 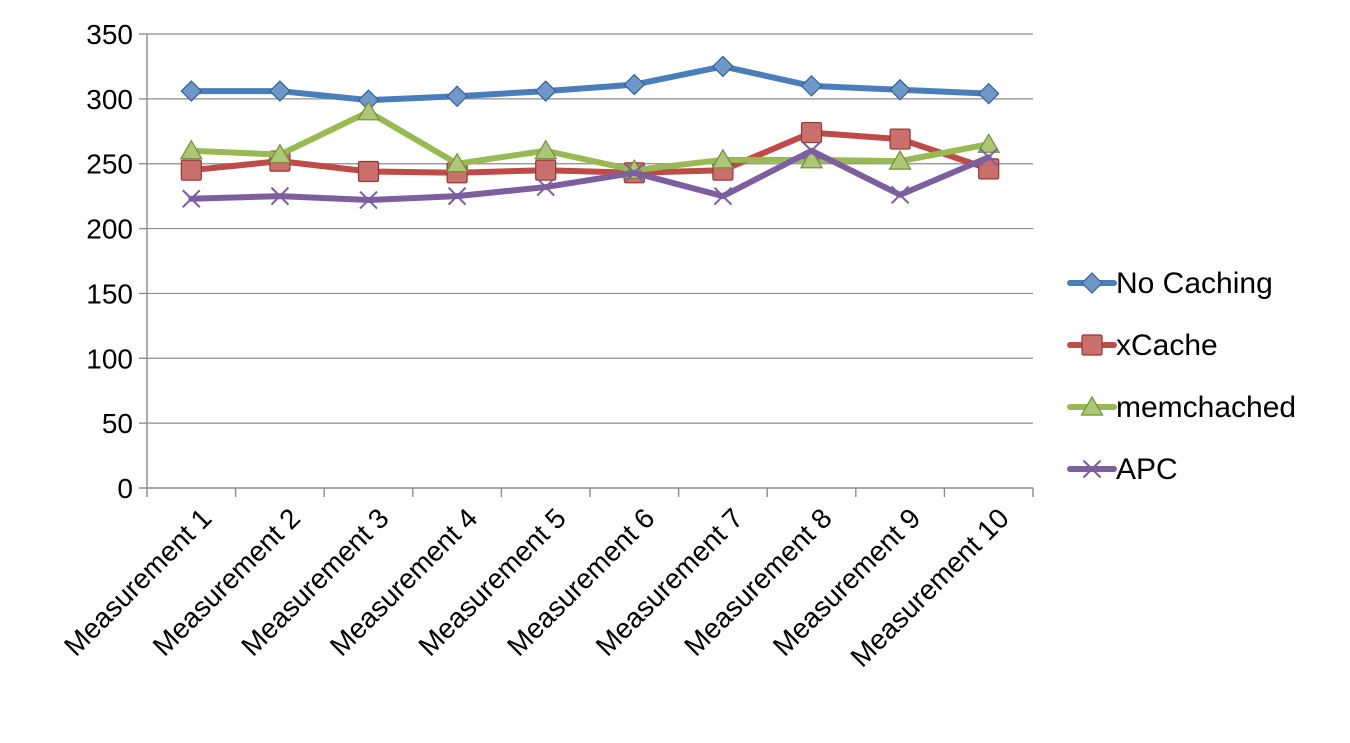 What do you see at coordinates (109, 164) in the screenshot?
I see `y-tick-label: 250` at bounding box center [109, 164].